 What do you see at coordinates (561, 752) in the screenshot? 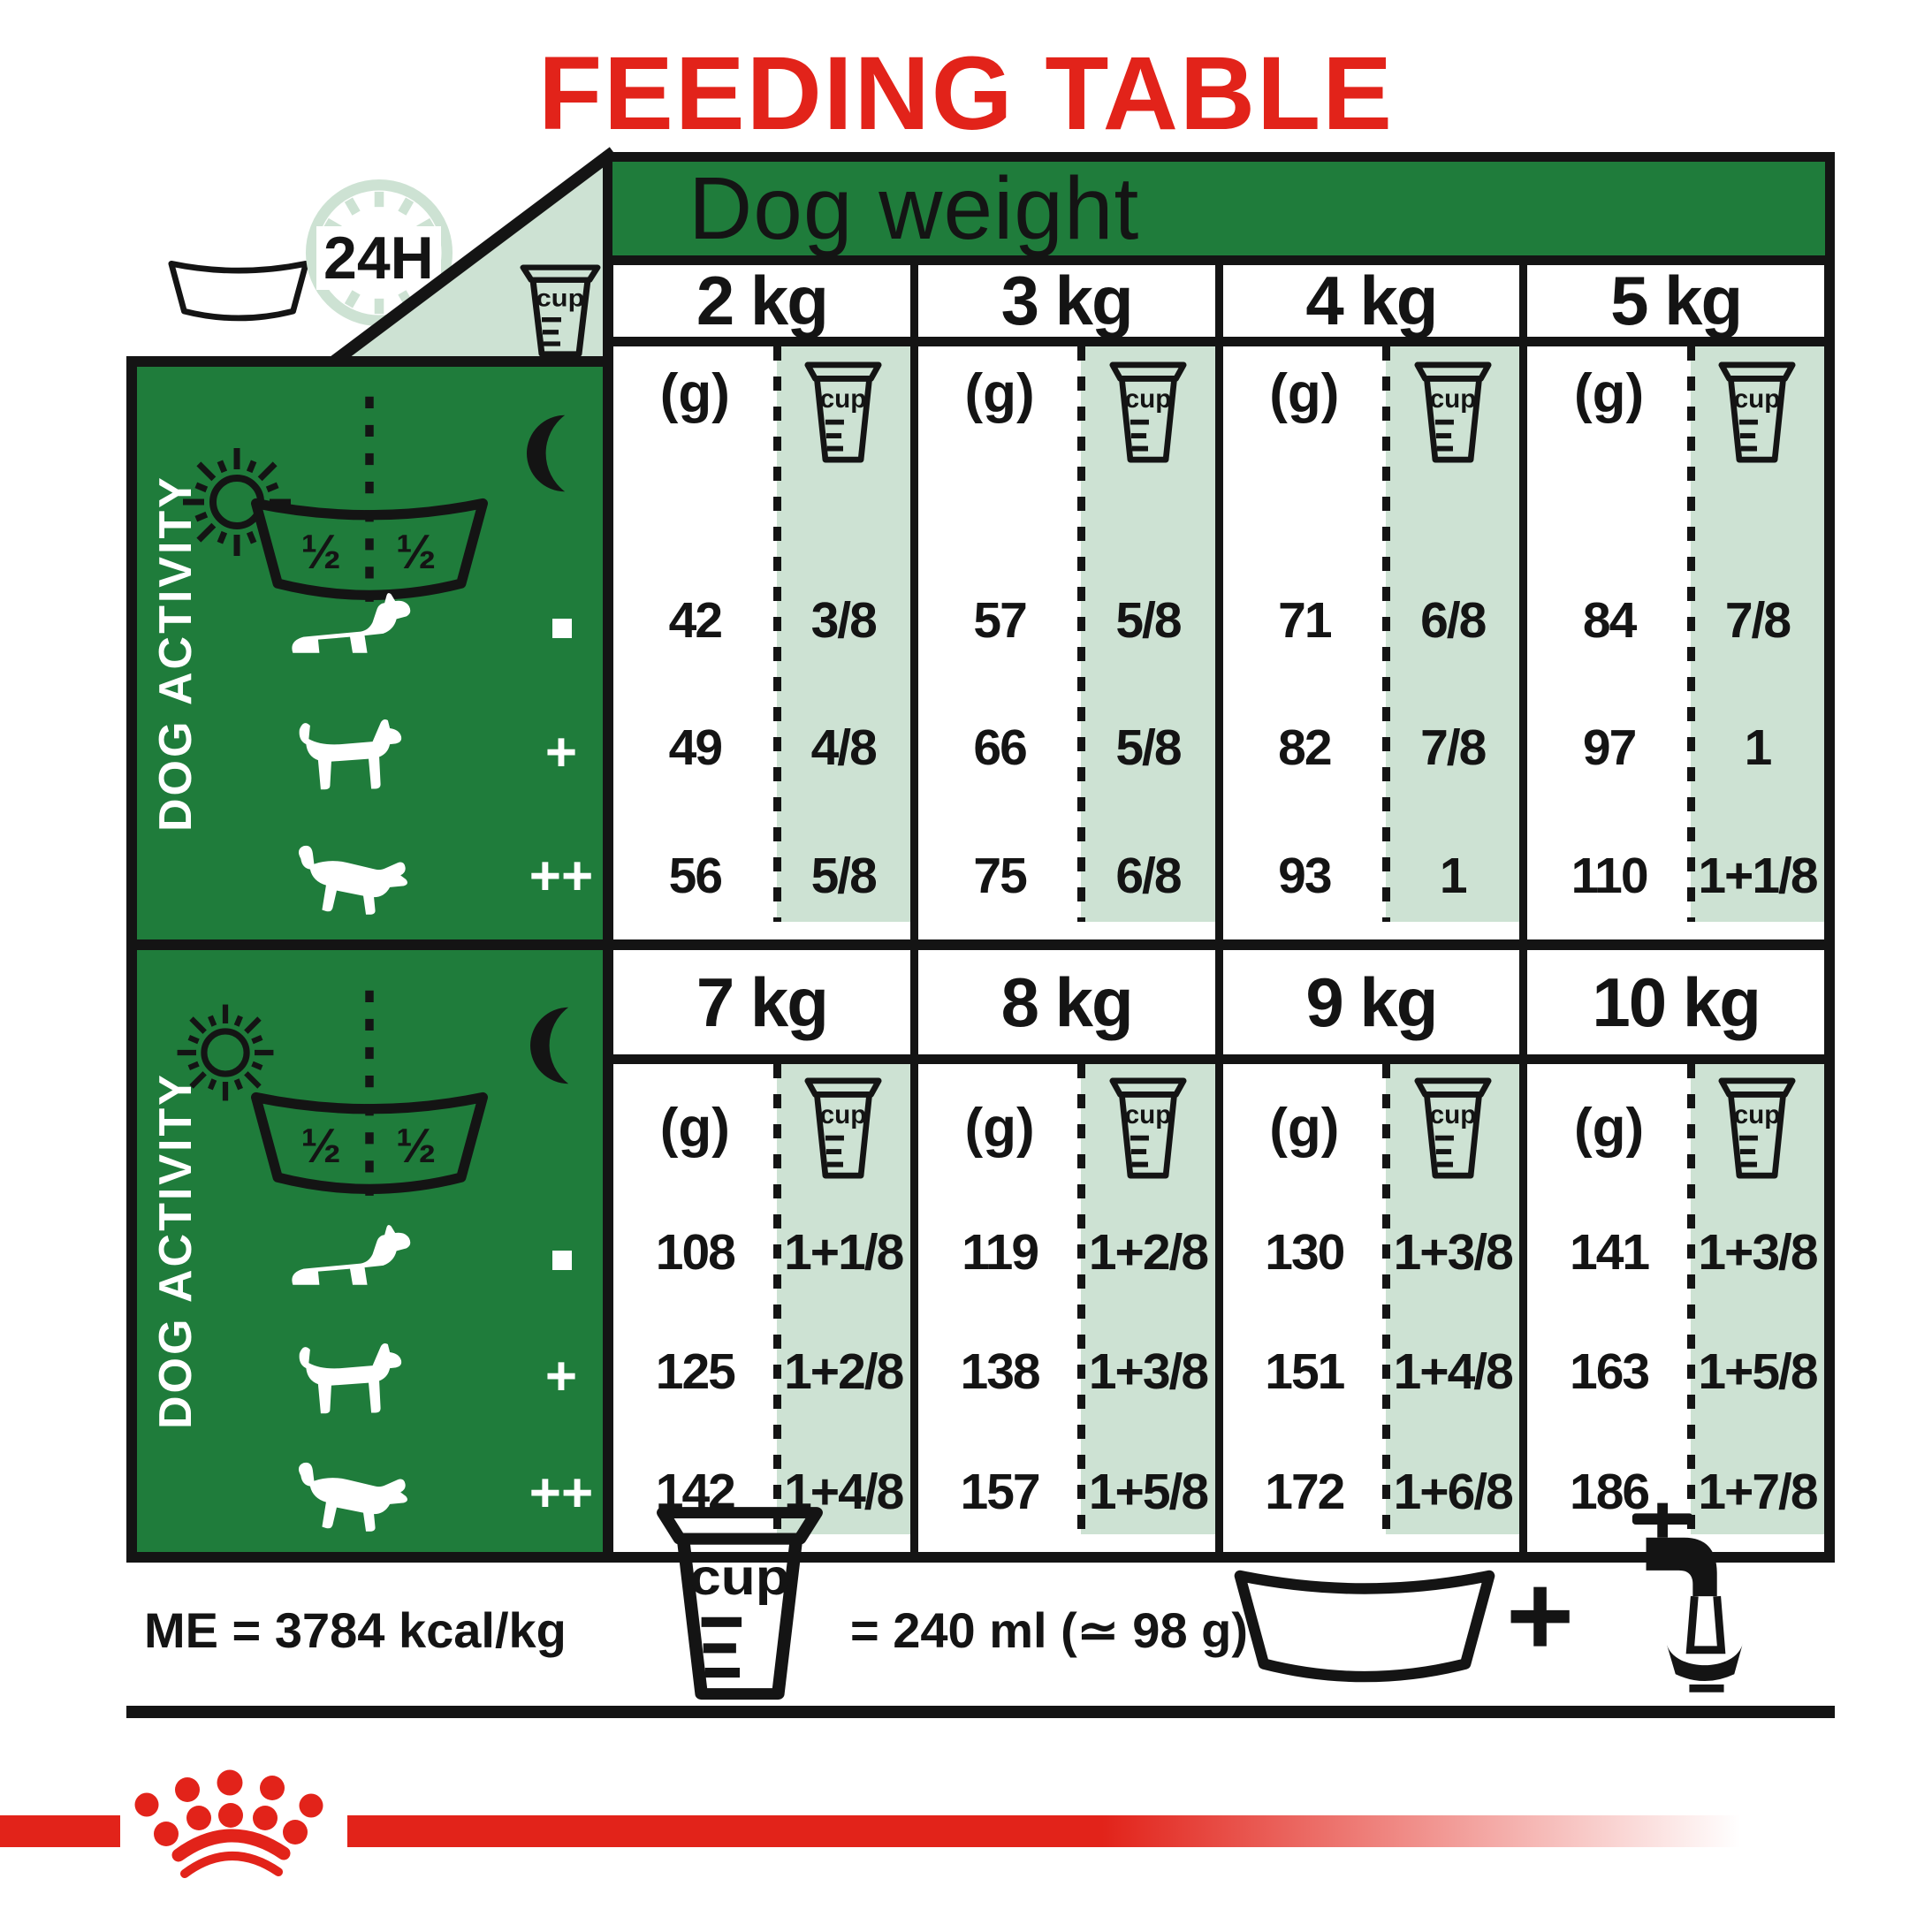
I see `activity-level-mark: +` at bounding box center [561, 752].